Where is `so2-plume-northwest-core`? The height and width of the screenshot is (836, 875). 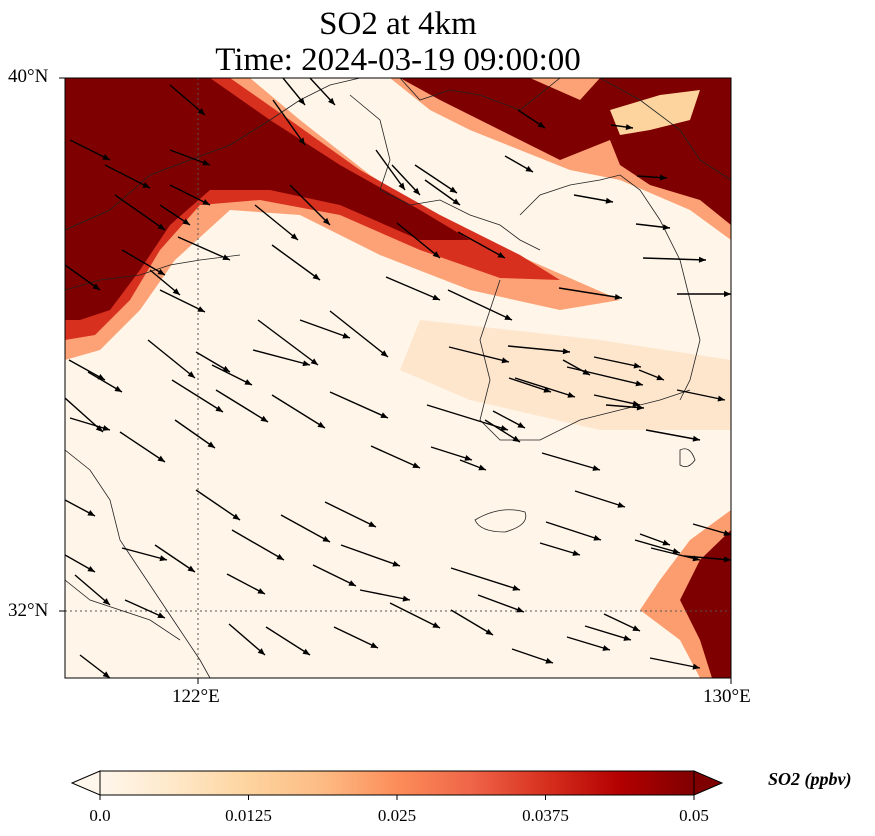
so2-plume-northwest-core is located at coordinates (267, 199).